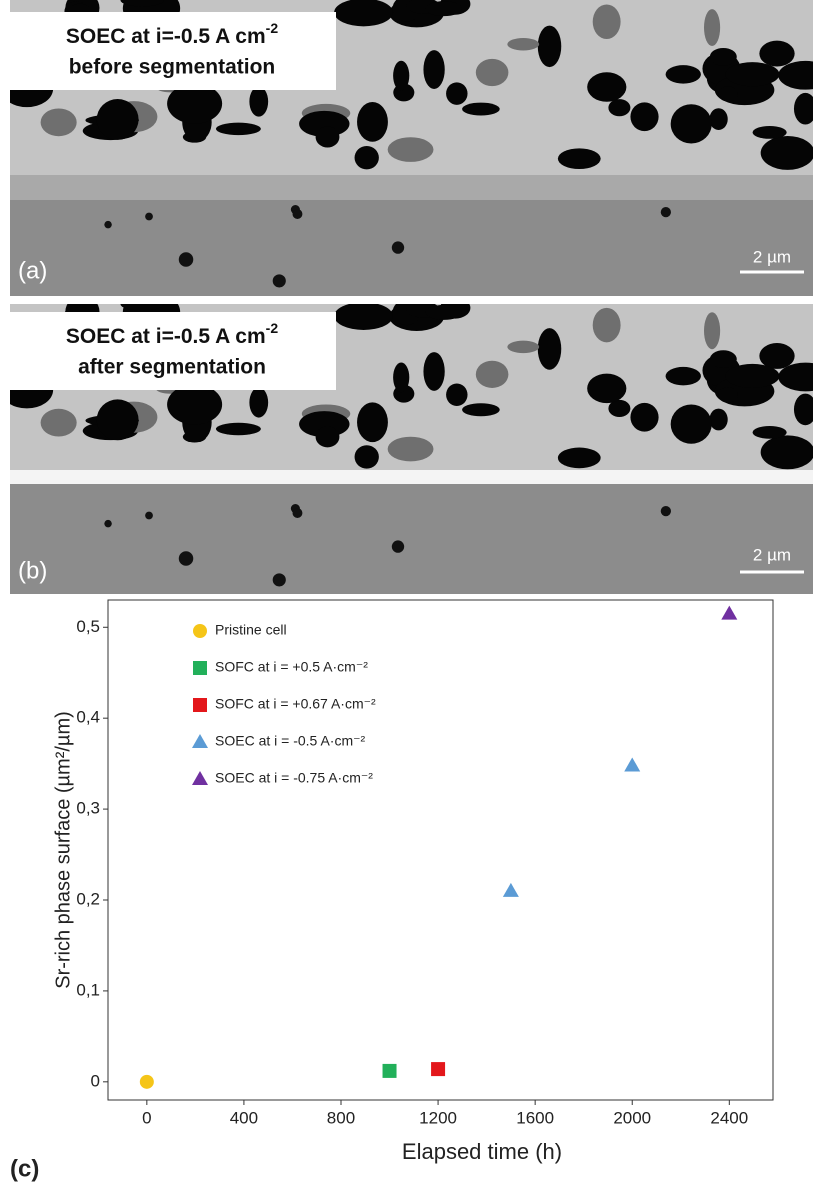  I want to click on legend-label: SOFC at i = +0.67 A·cm⁻², so click(295, 704).